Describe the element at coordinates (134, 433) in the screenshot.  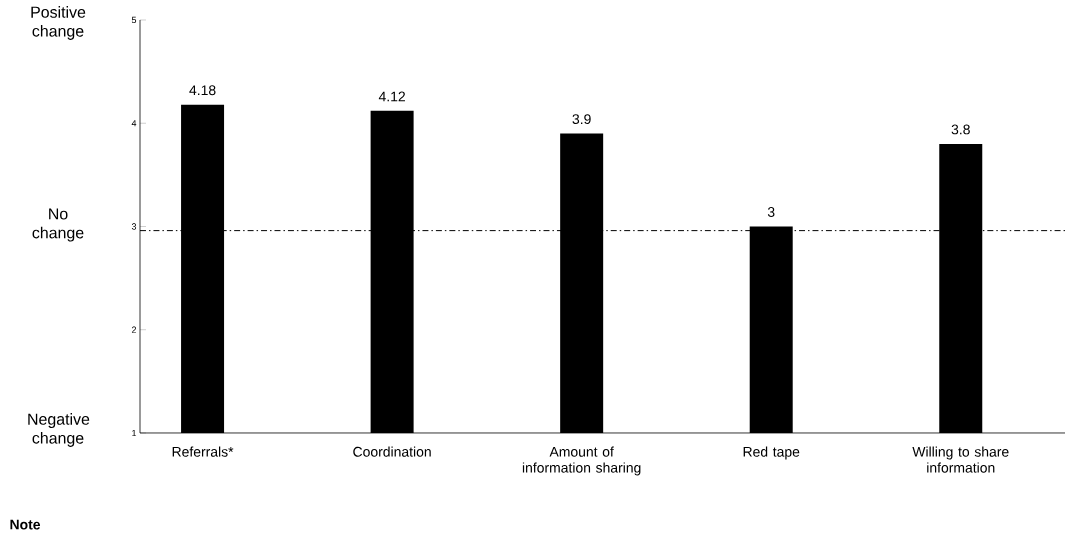
I see `y-tick-label: 1` at that location.